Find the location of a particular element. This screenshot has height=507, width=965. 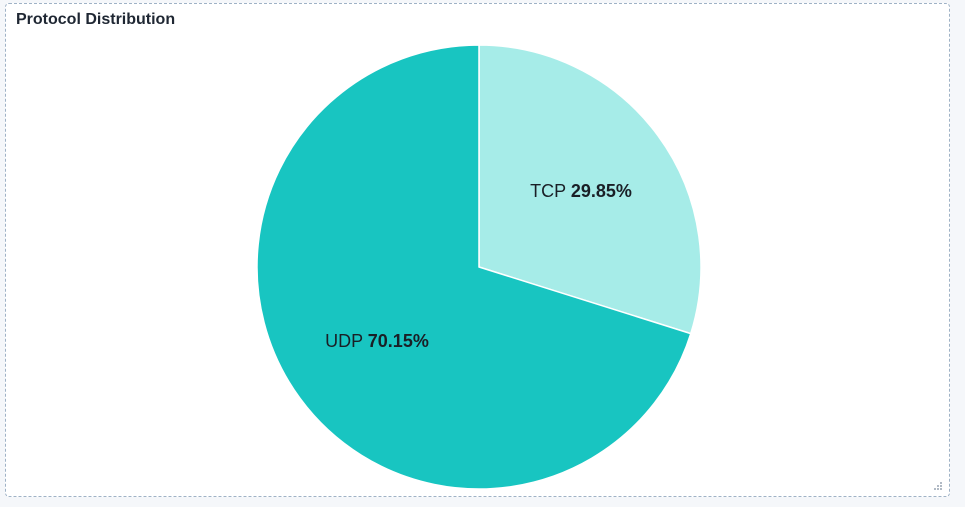

pie-label-udp: UDP 70.15% is located at coordinates (377, 341).